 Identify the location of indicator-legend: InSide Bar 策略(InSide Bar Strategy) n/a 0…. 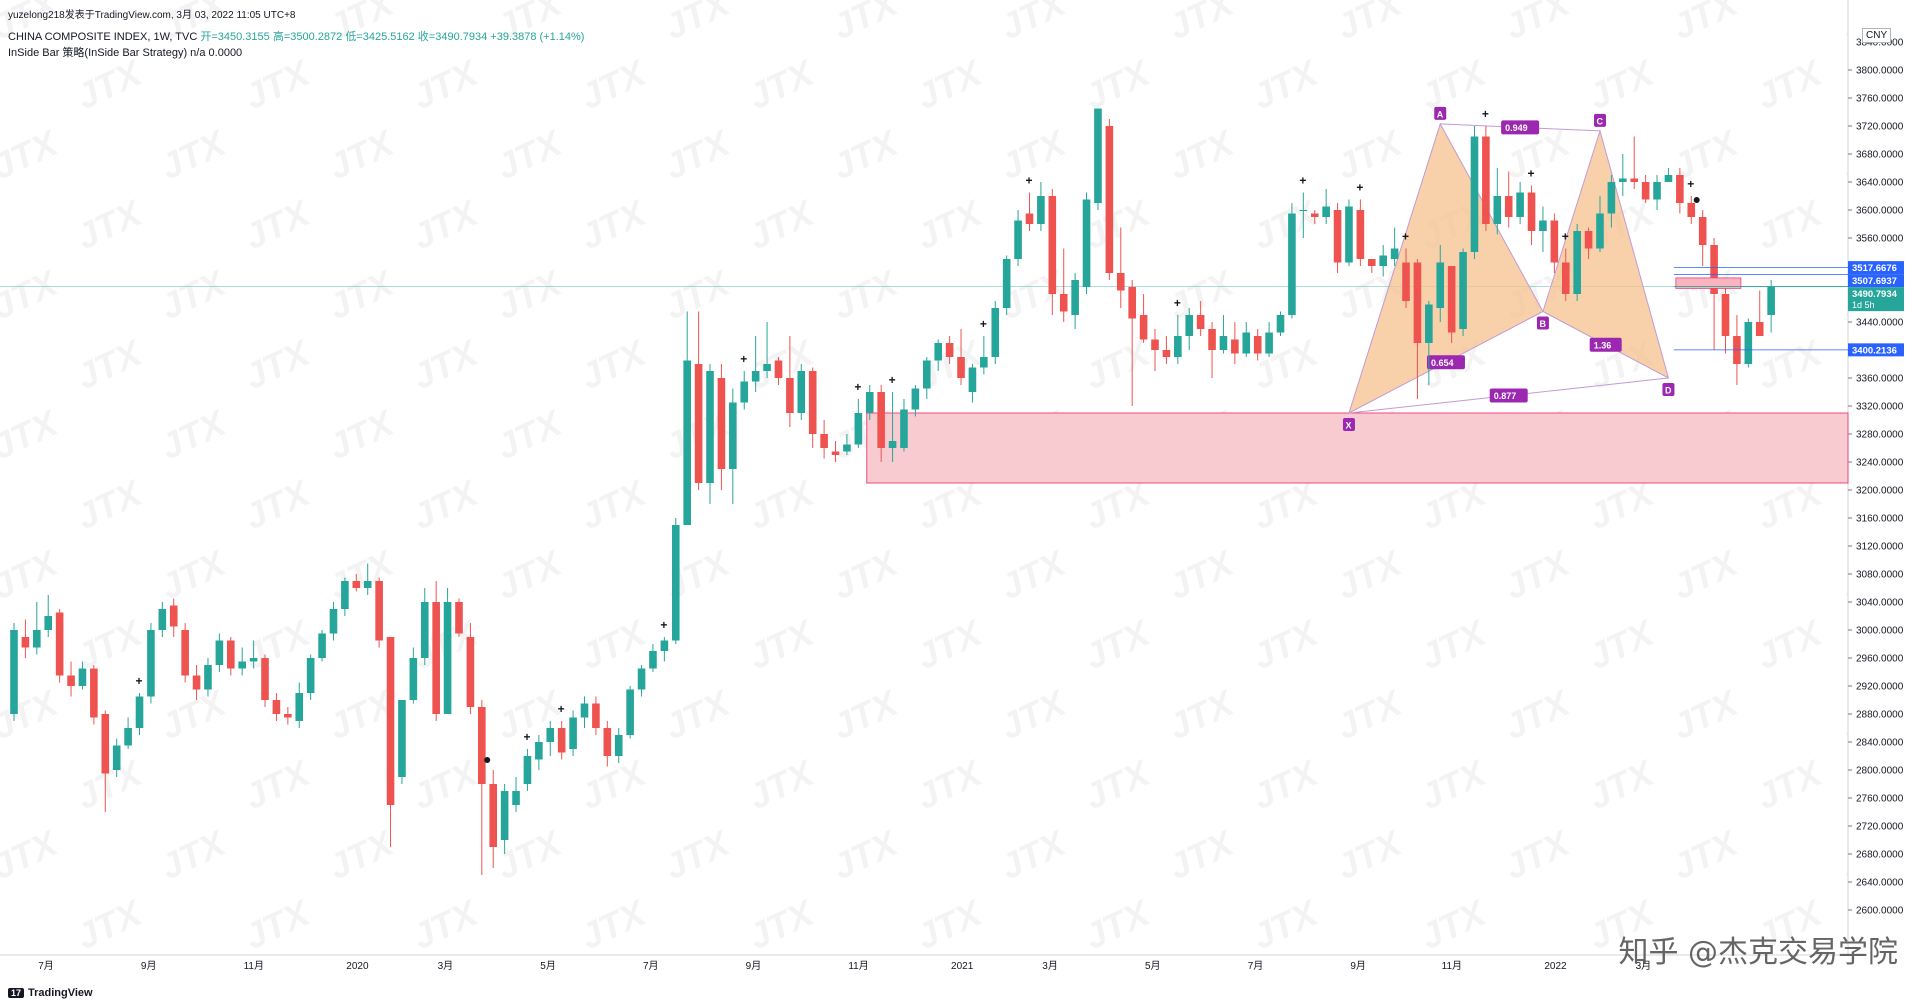
(125, 53).